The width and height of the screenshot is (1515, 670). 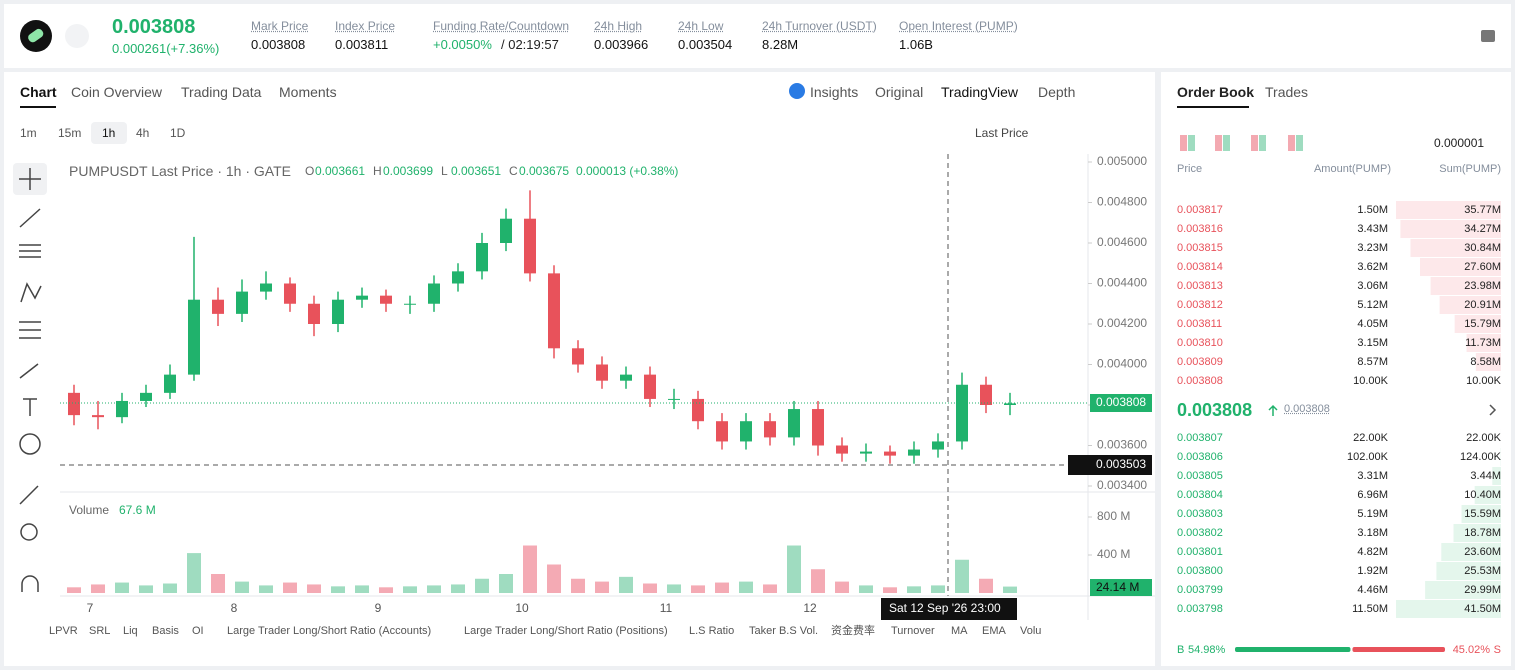 What do you see at coordinates (1482, 267) in the screenshot?
I see `ob-sum: 27.60M` at bounding box center [1482, 267].